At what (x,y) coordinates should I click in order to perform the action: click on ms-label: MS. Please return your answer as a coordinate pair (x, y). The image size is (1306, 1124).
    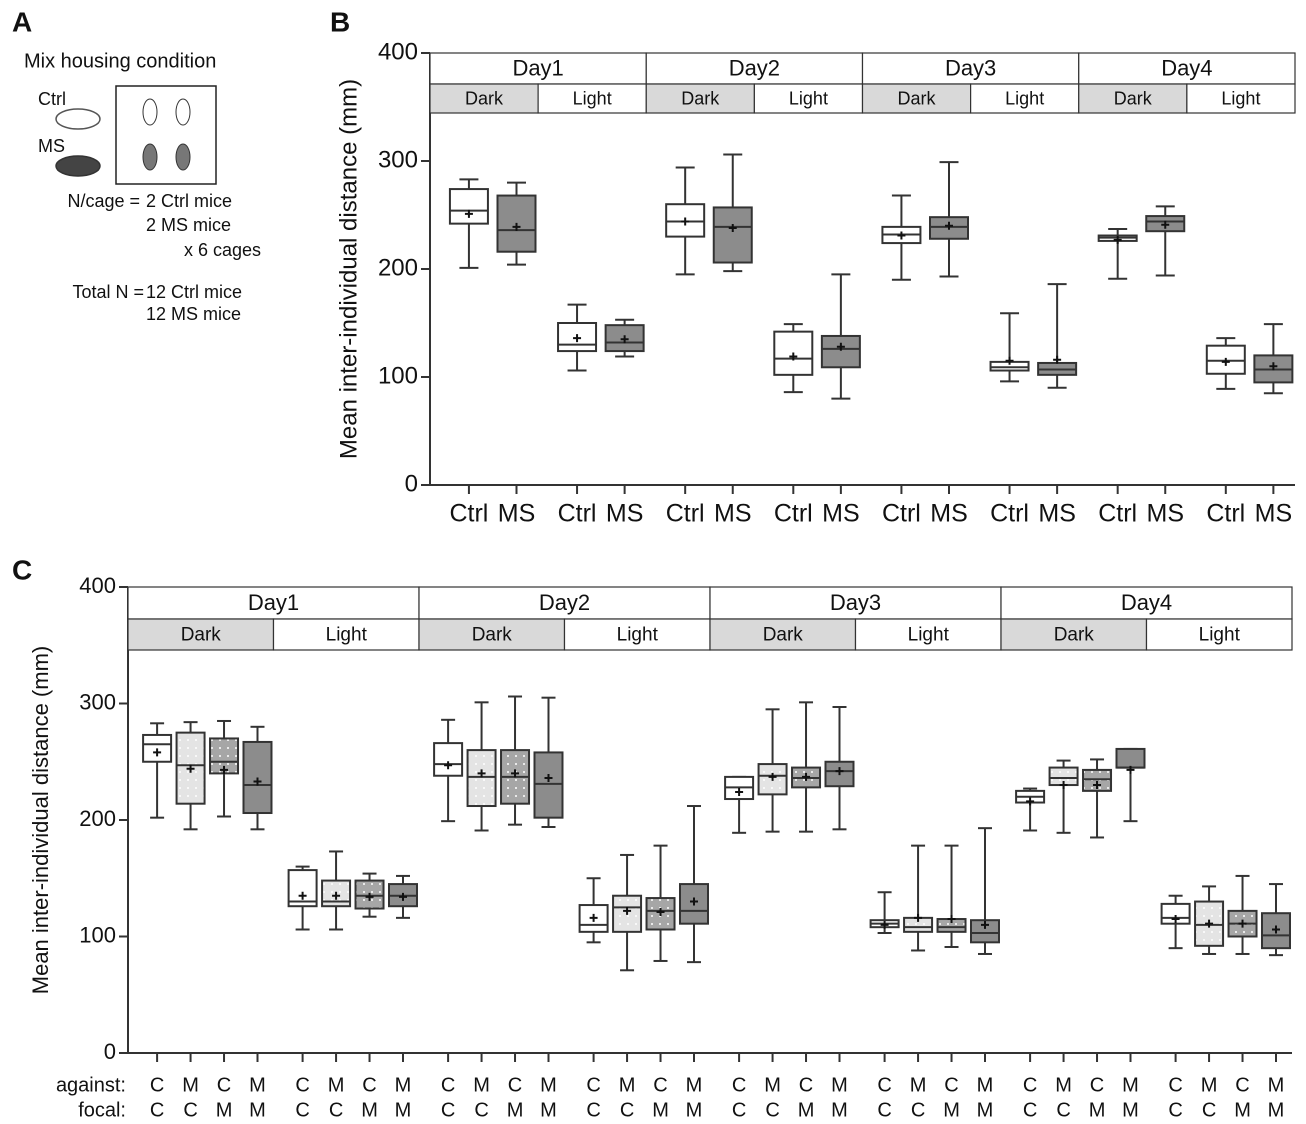
    Looking at the image, I should click on (51, 146).